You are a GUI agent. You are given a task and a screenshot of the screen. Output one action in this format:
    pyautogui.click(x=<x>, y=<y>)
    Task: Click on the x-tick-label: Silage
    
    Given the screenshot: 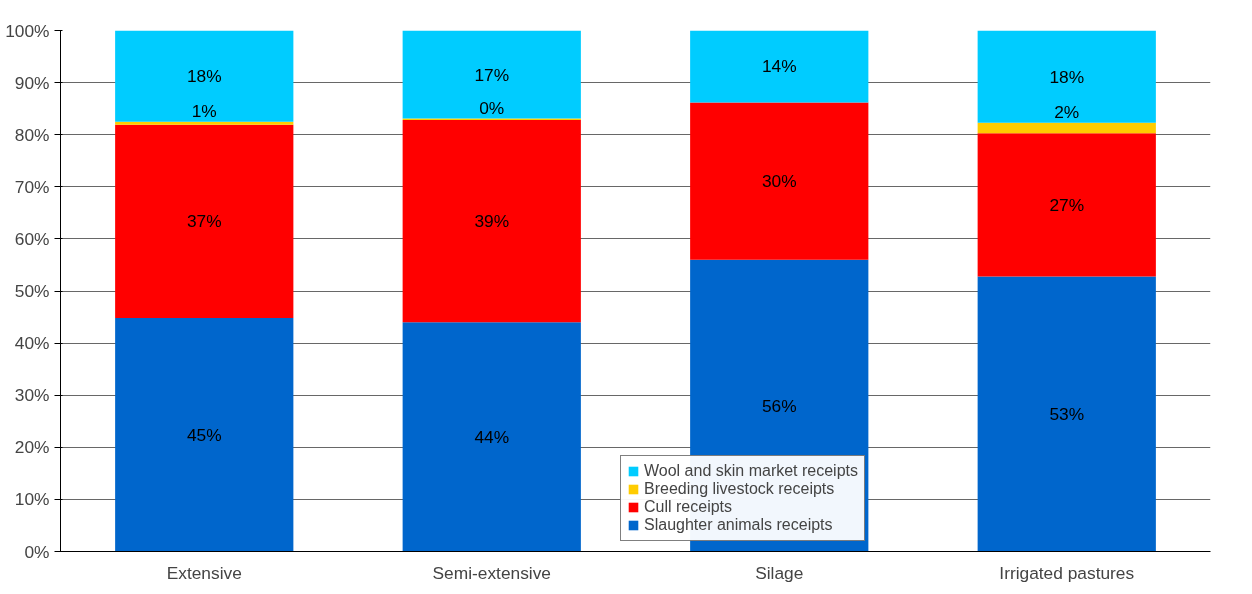 What is the action you would take?
    pyautogui.click(x=779, y=572)
    